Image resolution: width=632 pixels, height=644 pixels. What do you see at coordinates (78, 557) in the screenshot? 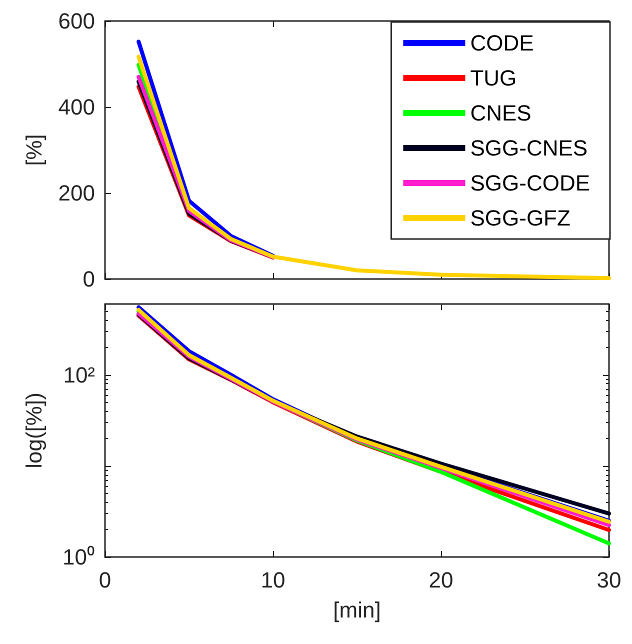
I see `y-tick-label: 10⁰` at bounding box center [78, 557].